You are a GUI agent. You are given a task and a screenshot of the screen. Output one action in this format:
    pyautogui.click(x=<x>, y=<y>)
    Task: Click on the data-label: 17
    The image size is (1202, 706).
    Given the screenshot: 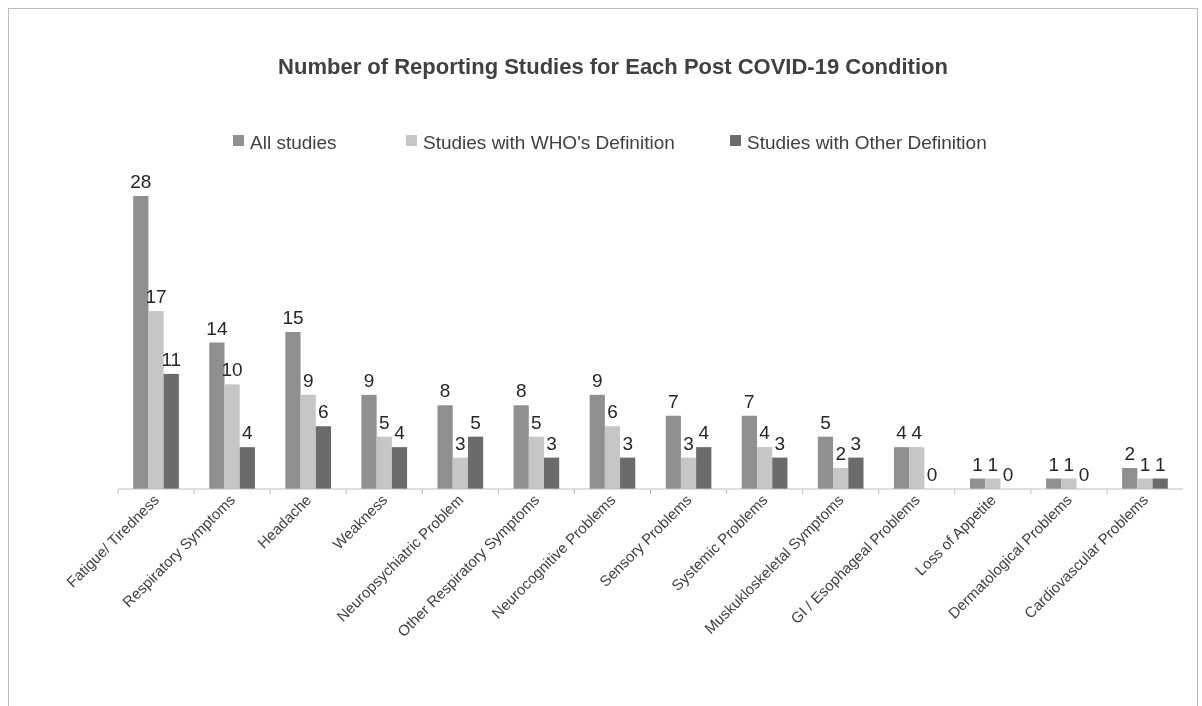 What is the action you would take?
    pyautogui.click(x=156, y=297)
    